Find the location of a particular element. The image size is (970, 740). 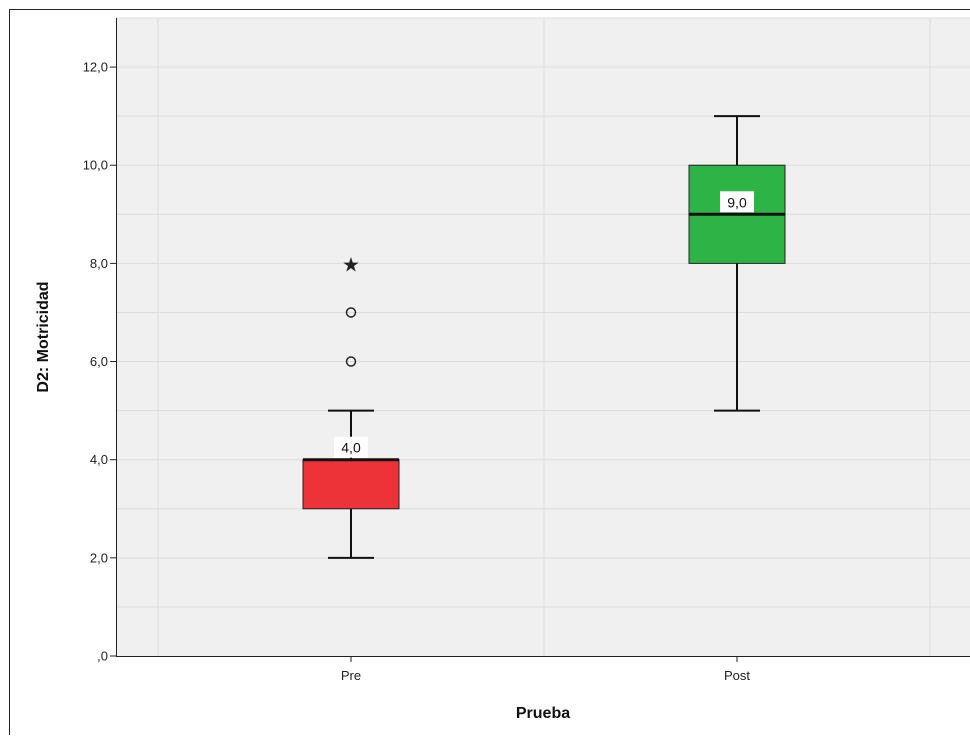

x-axis-title: Prueba is located at coordinates (543, 713).